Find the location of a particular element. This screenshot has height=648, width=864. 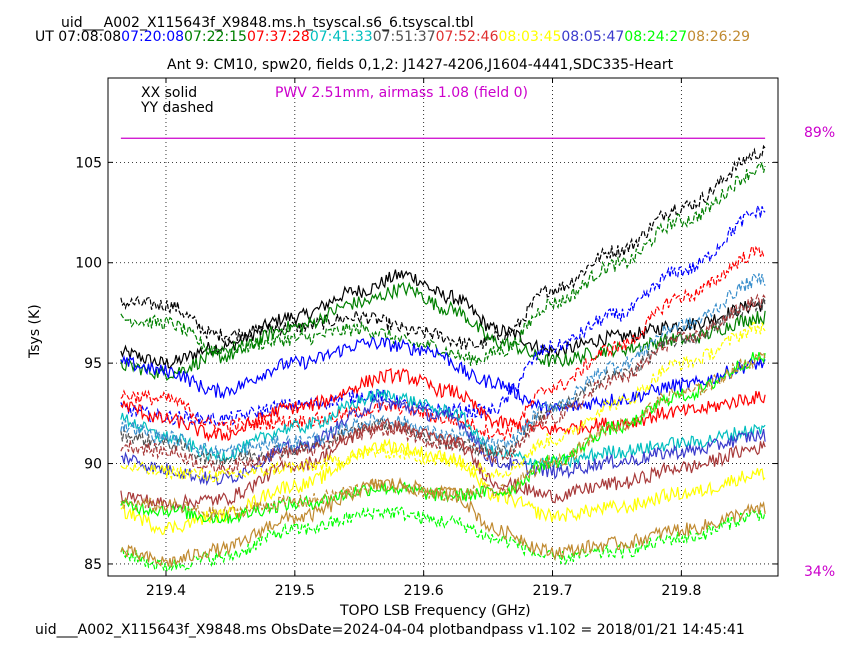

ut-label: UT is located at coordinates (44, 37).